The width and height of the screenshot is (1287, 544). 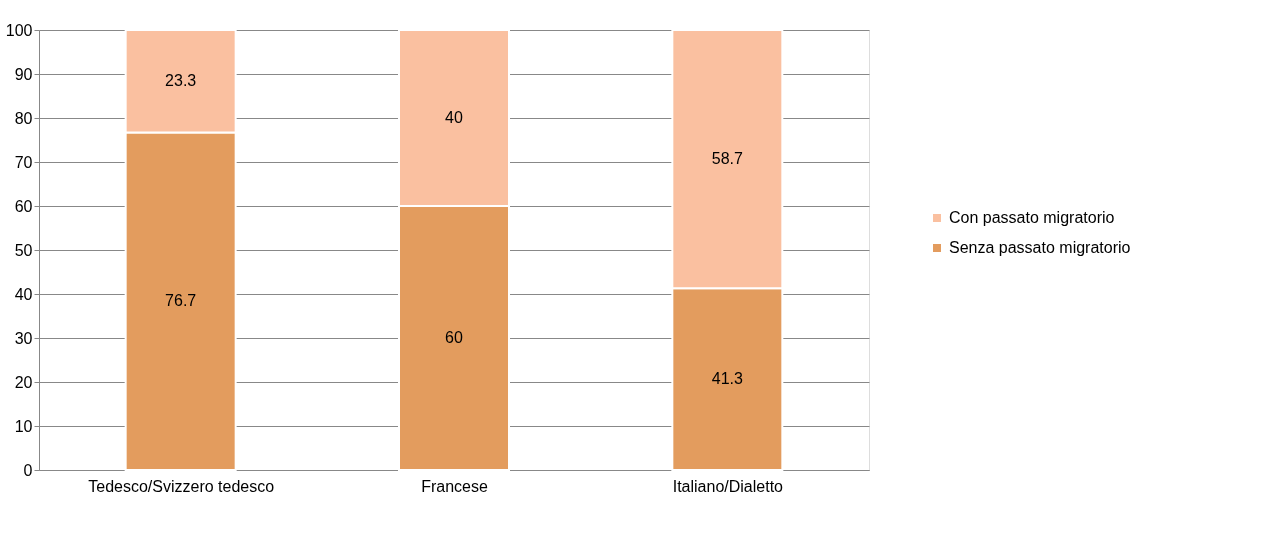 What do you see at coordinates (454, 117) in the screenshot?
I see `data-label: 40` at bounding box center [454, 117].